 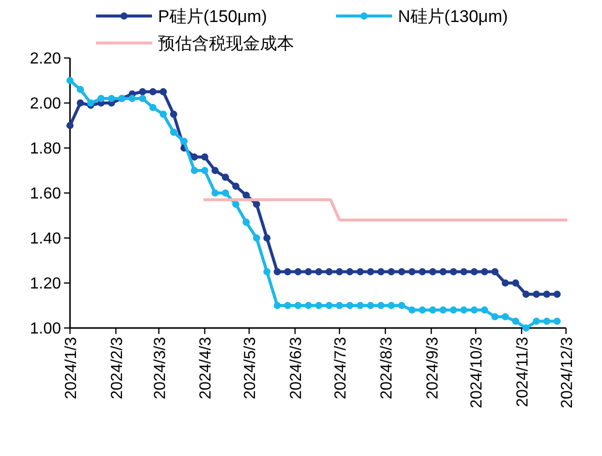 What do you see at coordinates (433, 368) in the screenshot?
I see `x-tick-label: 2024/9/3` at bounding box center [433, 368].